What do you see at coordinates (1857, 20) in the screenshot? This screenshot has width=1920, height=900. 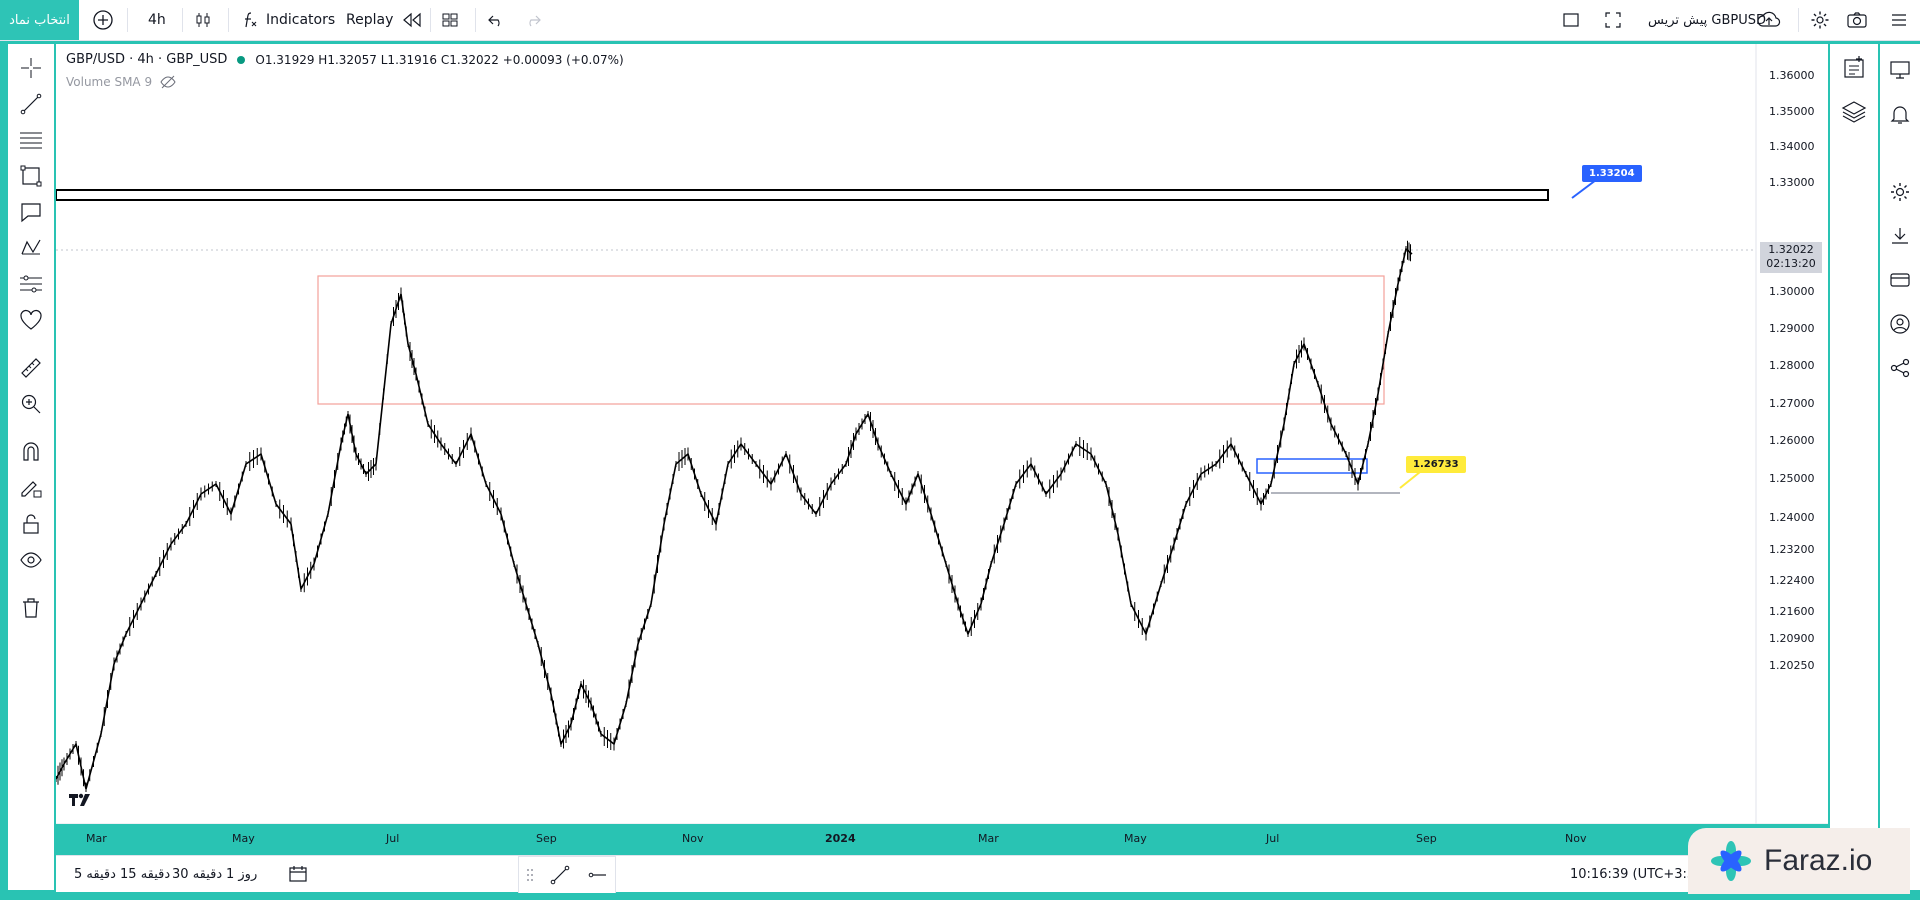 I see `screenshot-button` at bounding box center [1857, 20].